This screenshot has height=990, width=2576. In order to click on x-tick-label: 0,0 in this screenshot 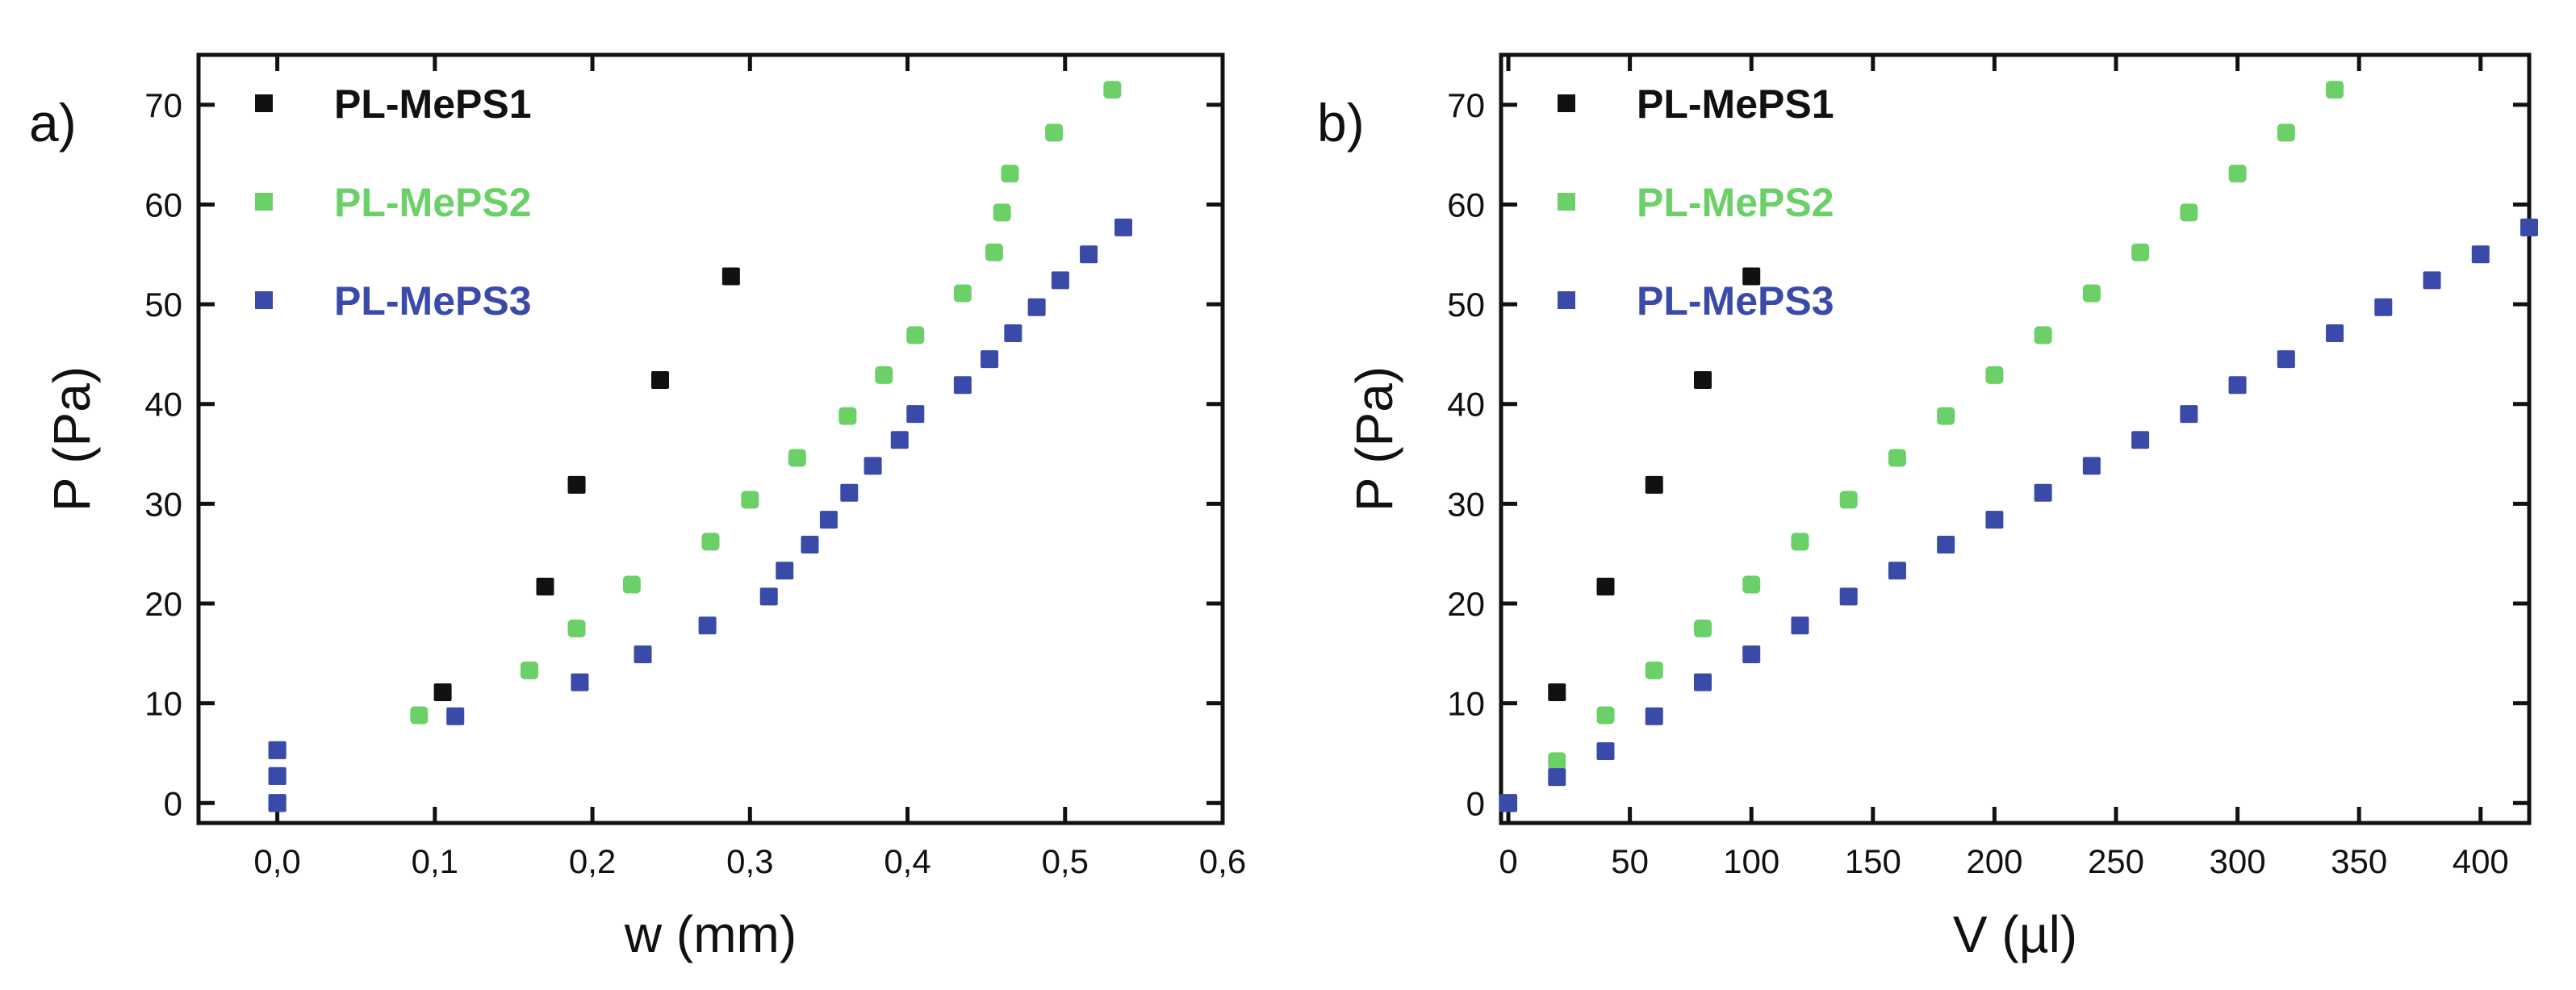, I will do `click(276, 861)`.